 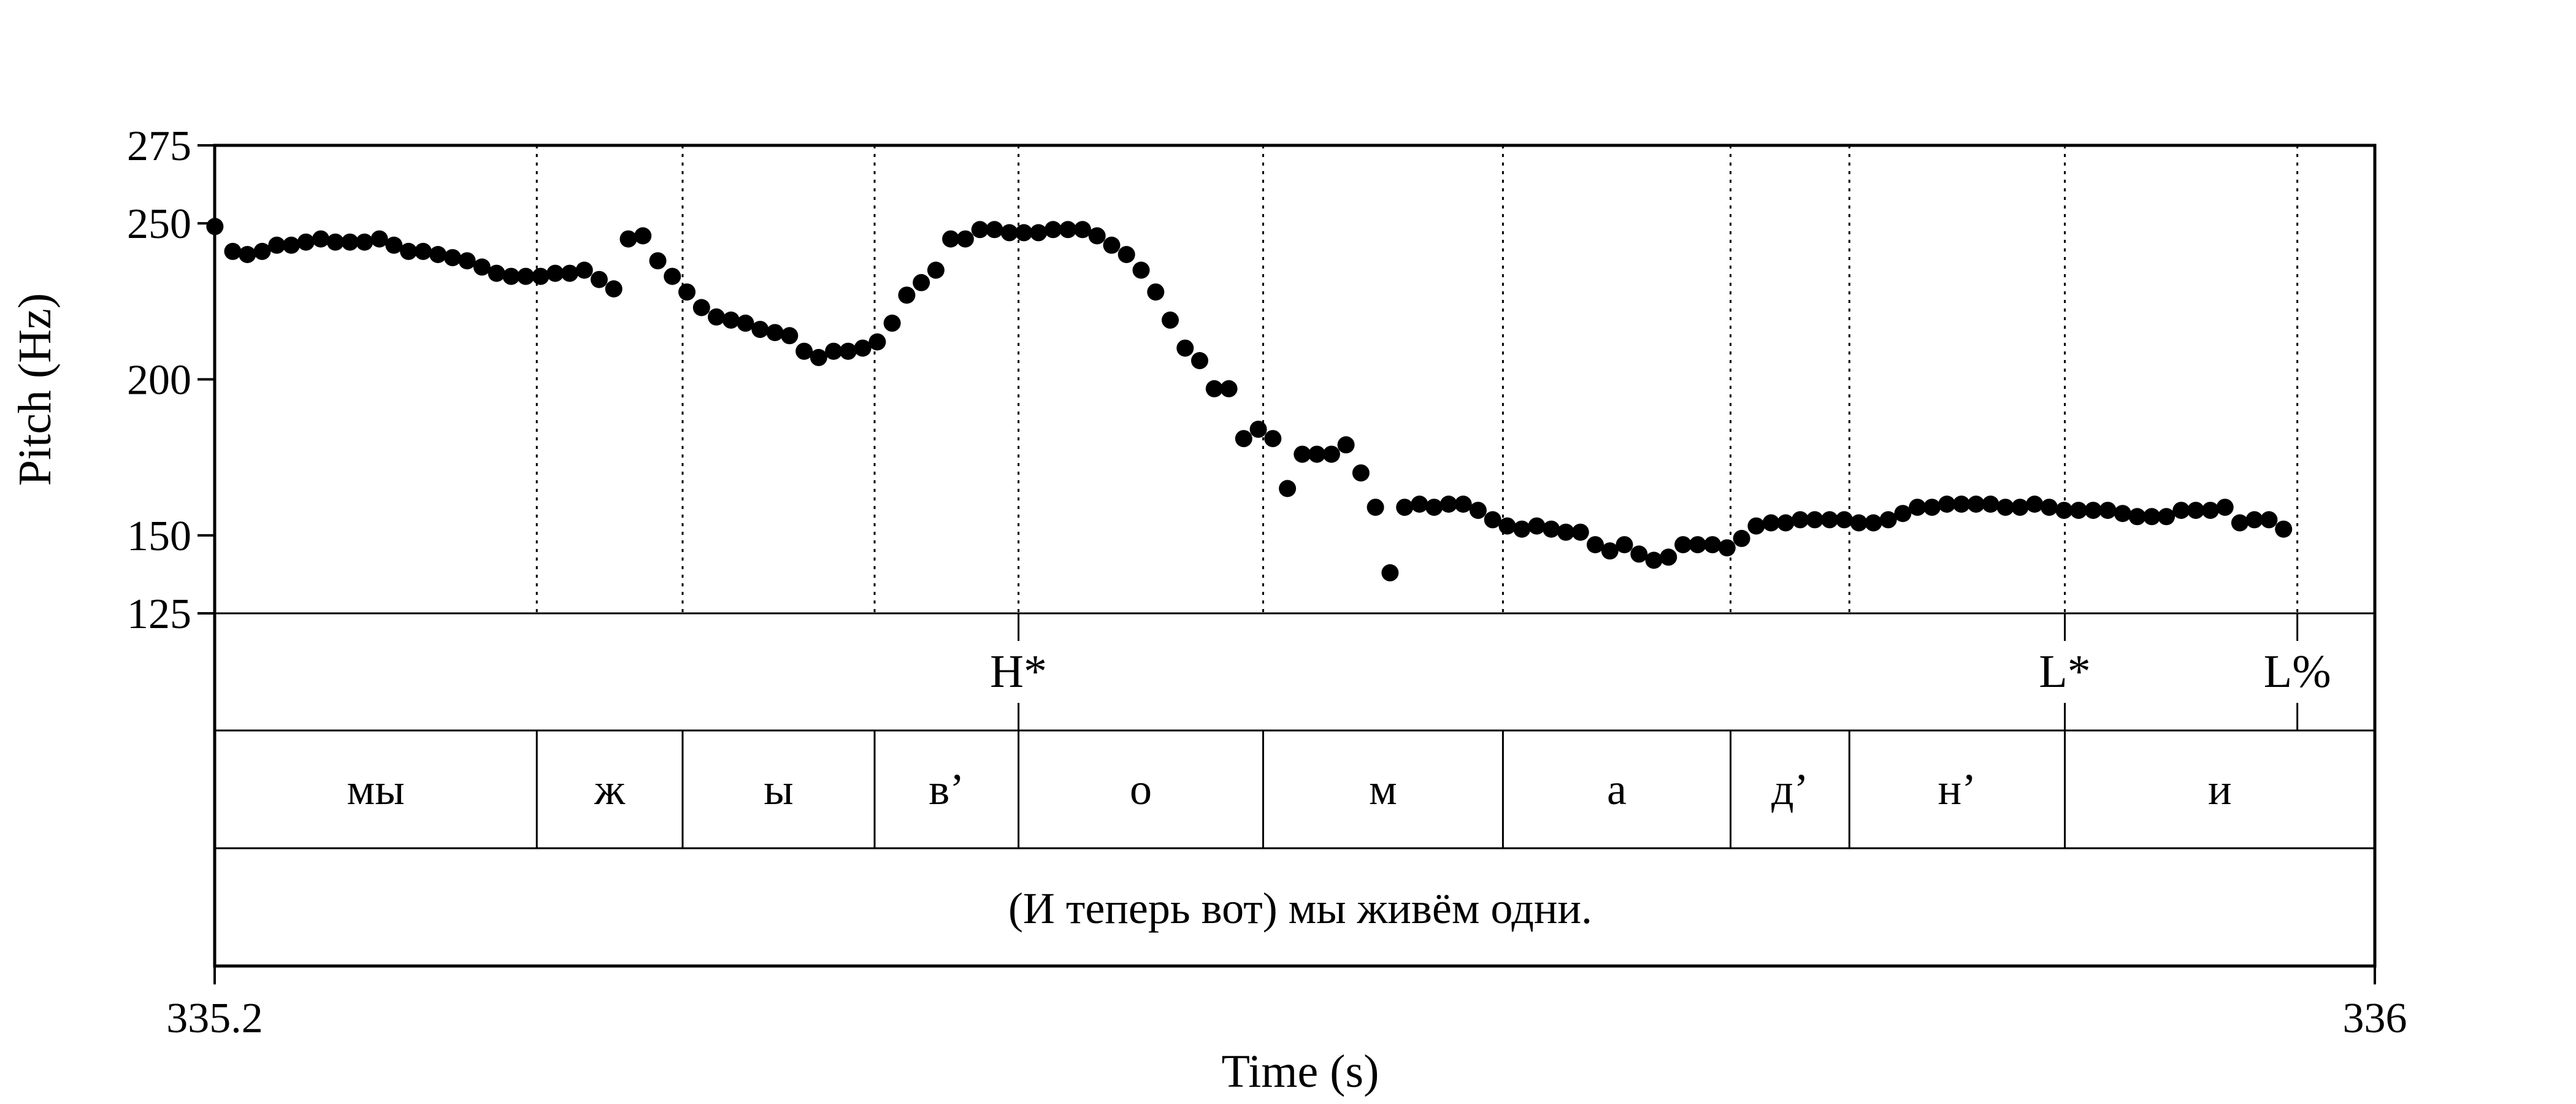 What do you see at coordinates (1790, 789) in the screenshot?
I see `segment-label: д’` at bounding box center [1790, 789].